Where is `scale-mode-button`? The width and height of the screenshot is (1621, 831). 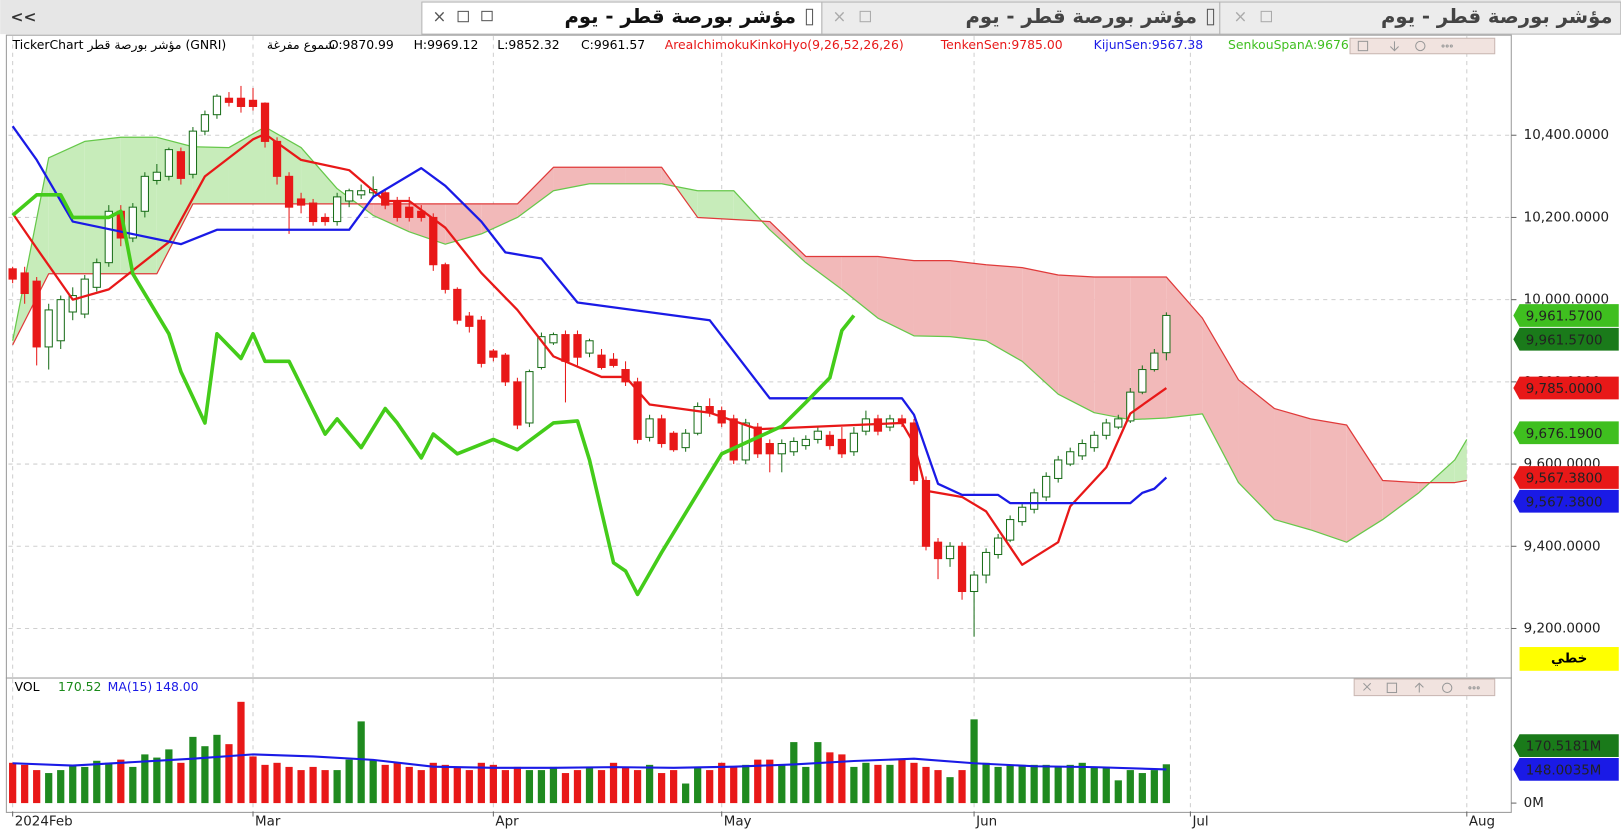
scale-mode-button is located at coordinates (1569, 659).